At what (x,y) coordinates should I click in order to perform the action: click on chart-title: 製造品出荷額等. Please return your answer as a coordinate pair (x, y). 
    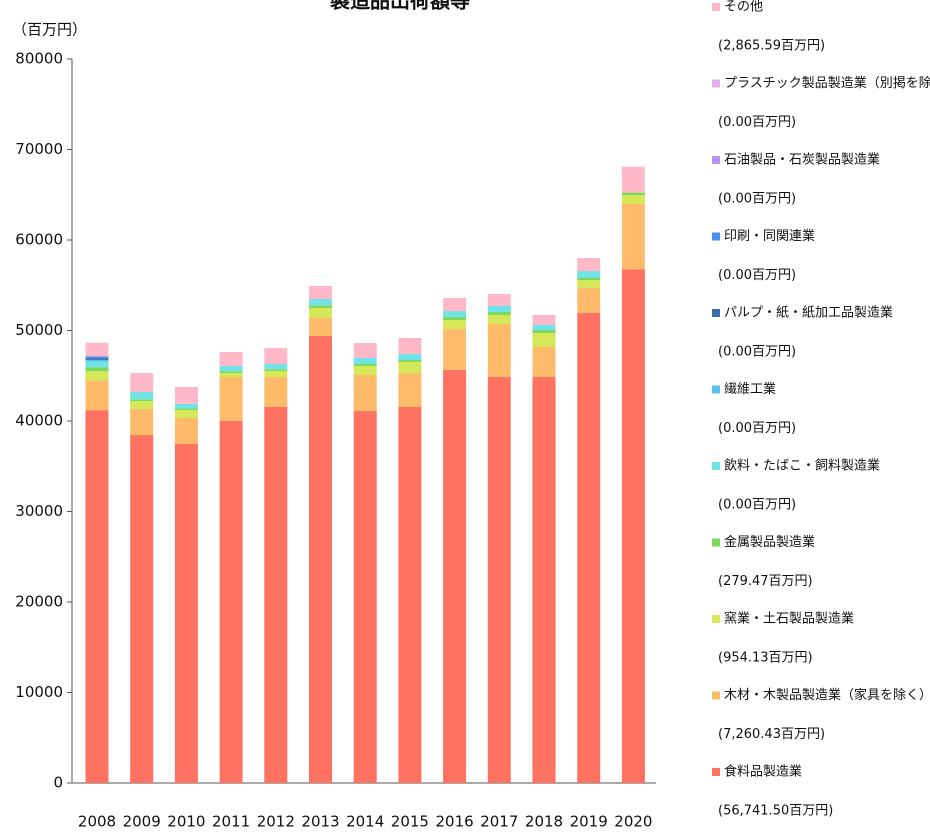
    Looking at the image, I should click on (400, 6).